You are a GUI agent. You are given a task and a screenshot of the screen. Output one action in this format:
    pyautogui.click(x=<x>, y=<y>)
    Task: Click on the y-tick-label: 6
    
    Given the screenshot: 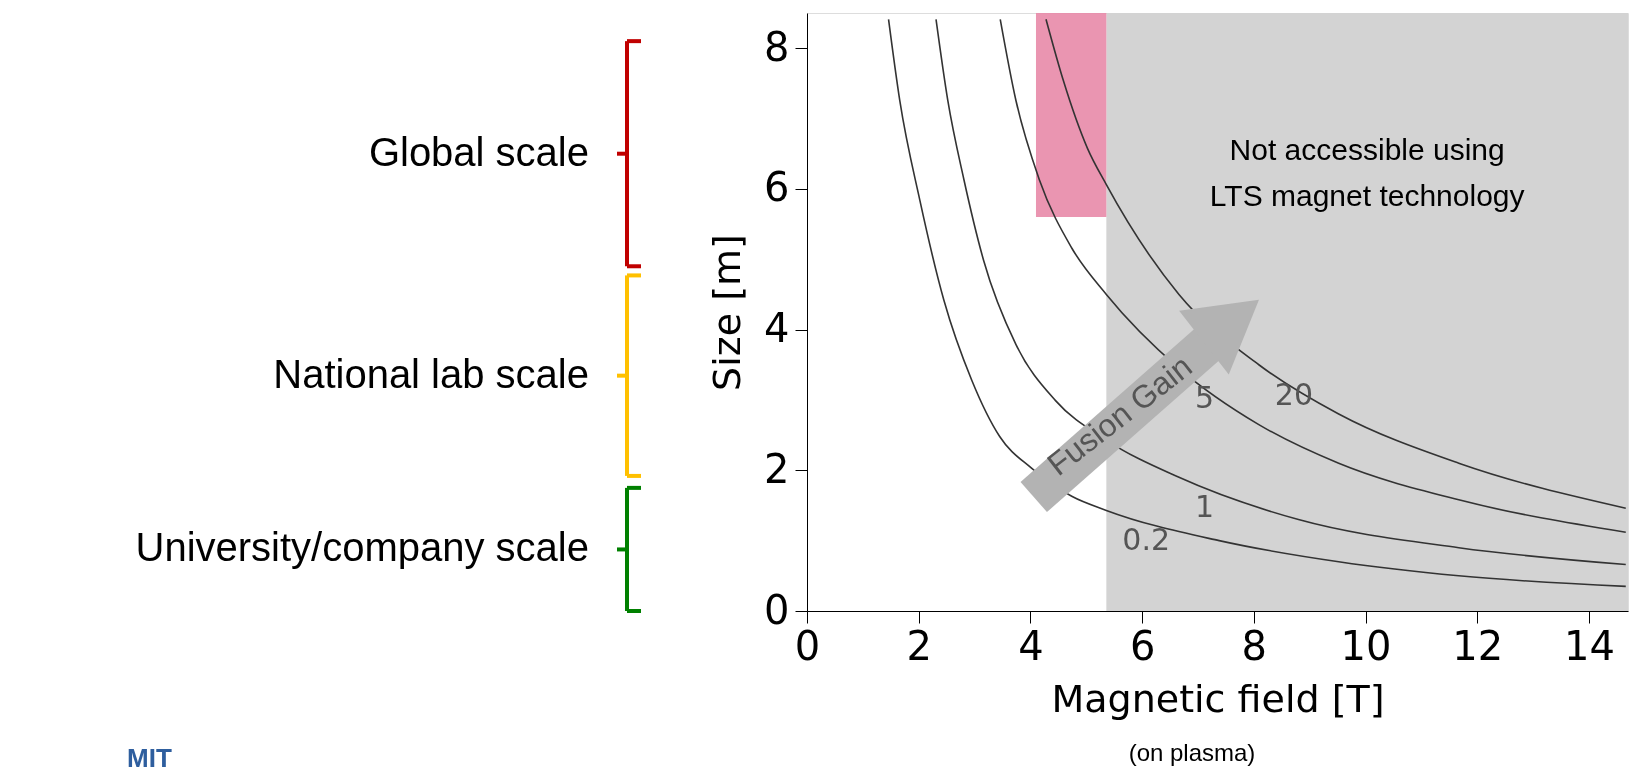 What is the action you would take?
    pyautogui.click(x=777, y=187)
    